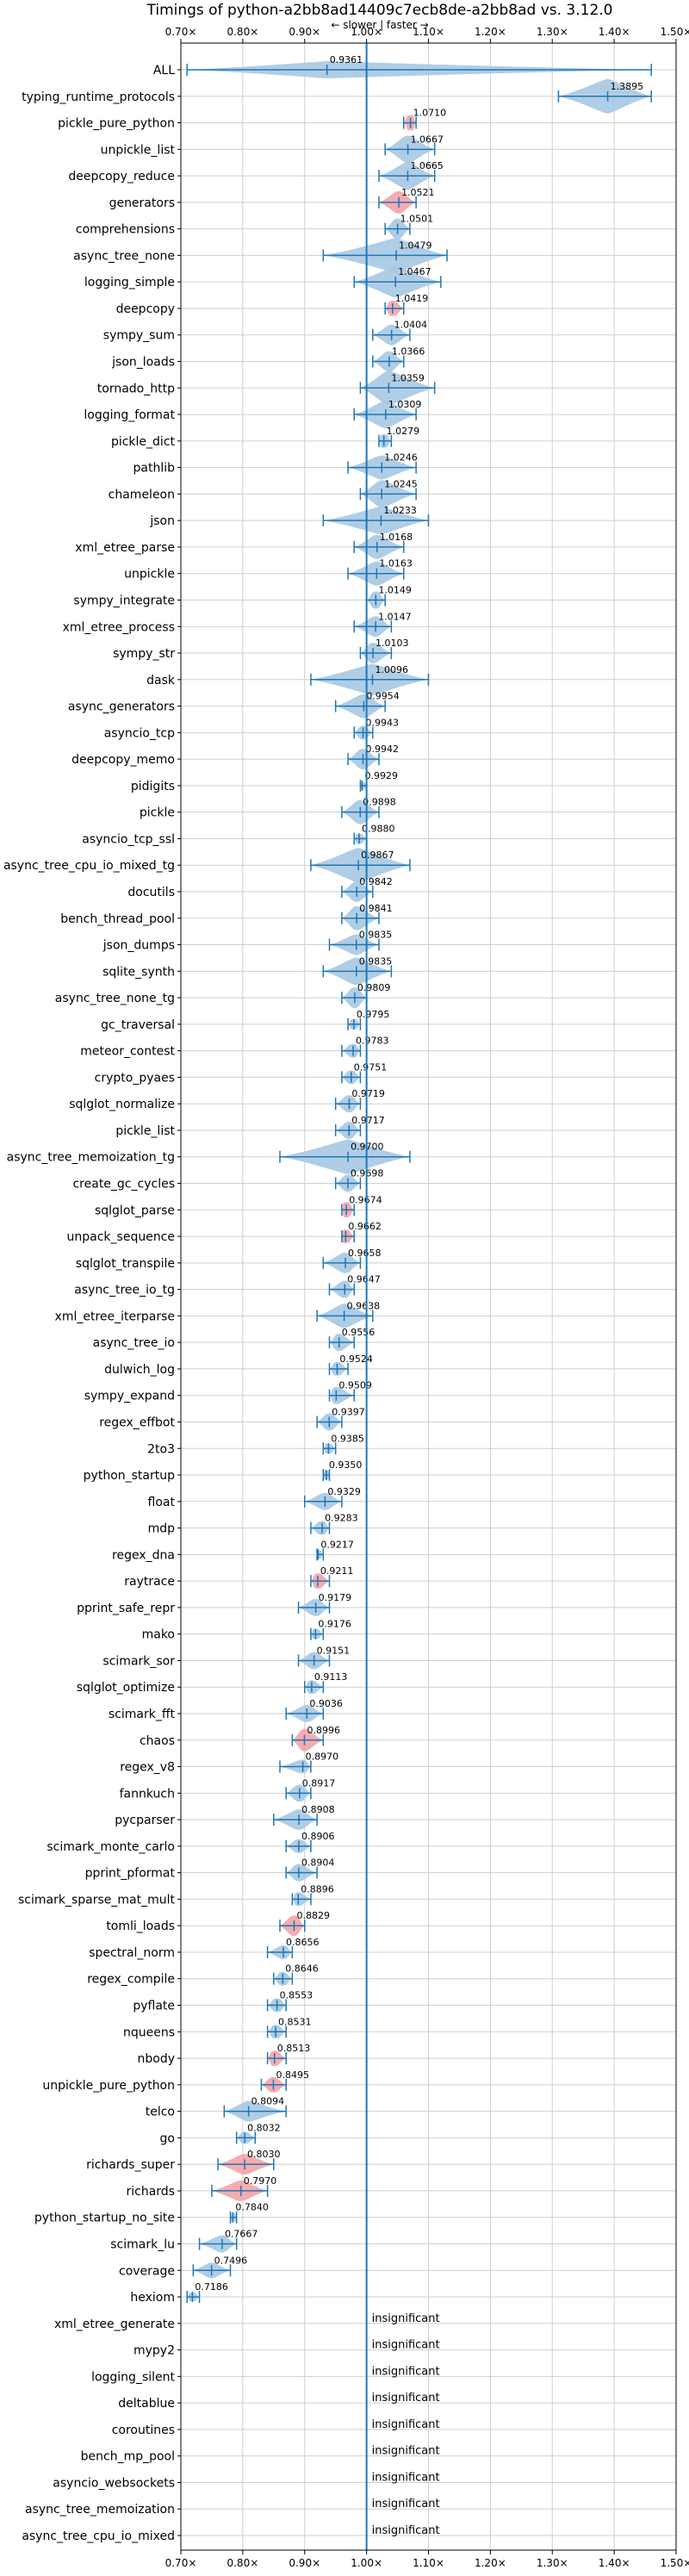  Describe the element at coordinates (111, 1847) in the screenshot. I see `benchmark-label: scimark_monte_carlo` at that location.